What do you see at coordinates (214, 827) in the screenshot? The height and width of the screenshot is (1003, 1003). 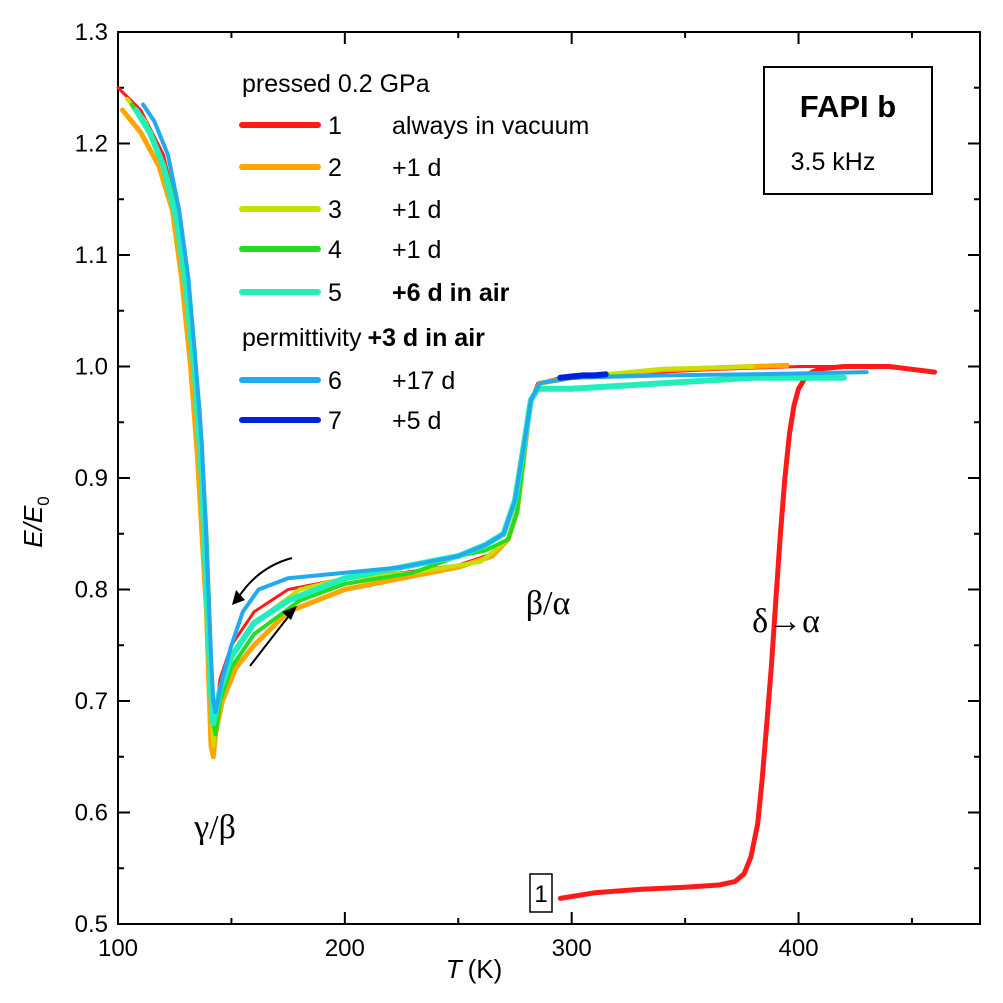 I see `annotation-gamma-beta: γ/β` at bounding box center [214, 827].